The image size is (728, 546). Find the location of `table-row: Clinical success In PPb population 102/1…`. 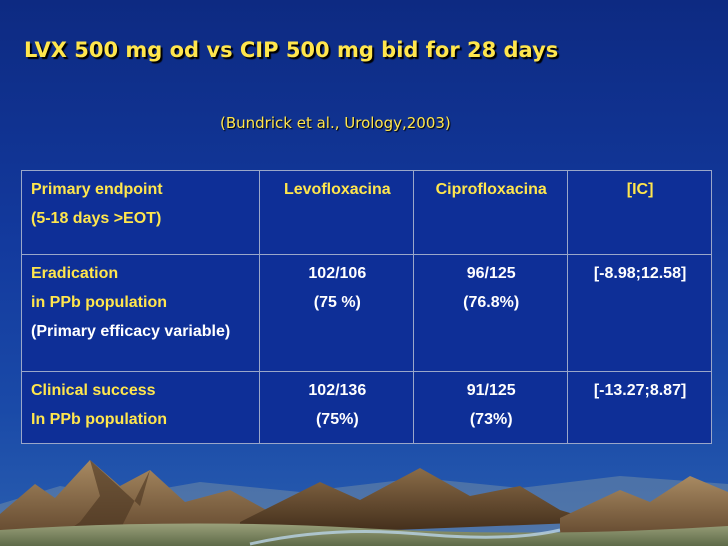

table-row: Clinical success In PPb population 102/1… is located at coordinates (366, 407).